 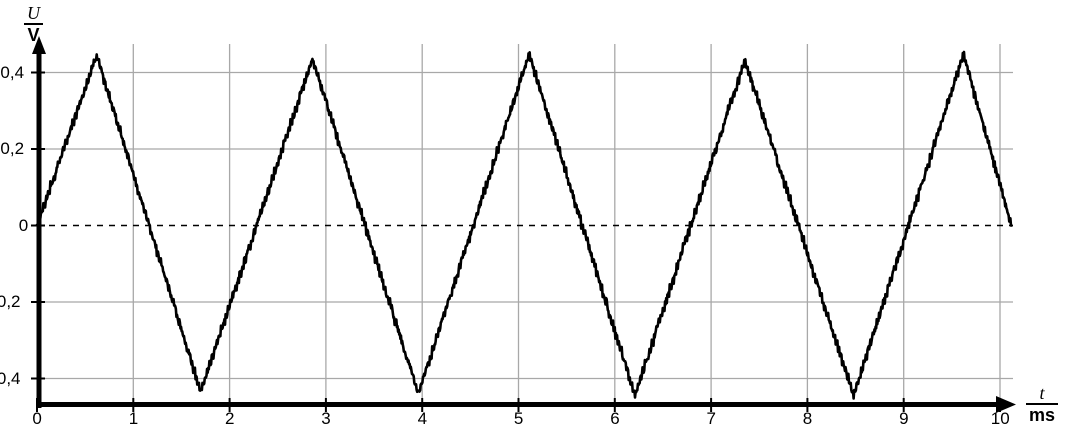 I want to click on x-tick-label: 4, so click(x=422, y=418).